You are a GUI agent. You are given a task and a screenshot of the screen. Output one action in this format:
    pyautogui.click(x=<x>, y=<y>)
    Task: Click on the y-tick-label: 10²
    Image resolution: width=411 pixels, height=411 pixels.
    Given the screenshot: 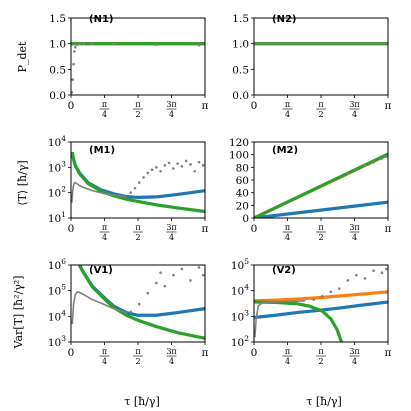 What is the action you would take?
    pyautogui.click(x=57, y=192)
    